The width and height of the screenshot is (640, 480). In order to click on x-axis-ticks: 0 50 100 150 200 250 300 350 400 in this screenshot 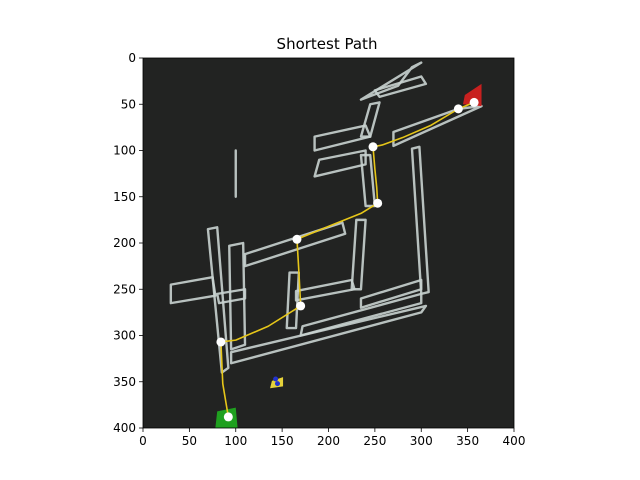, I will do `click(332, 438)`.